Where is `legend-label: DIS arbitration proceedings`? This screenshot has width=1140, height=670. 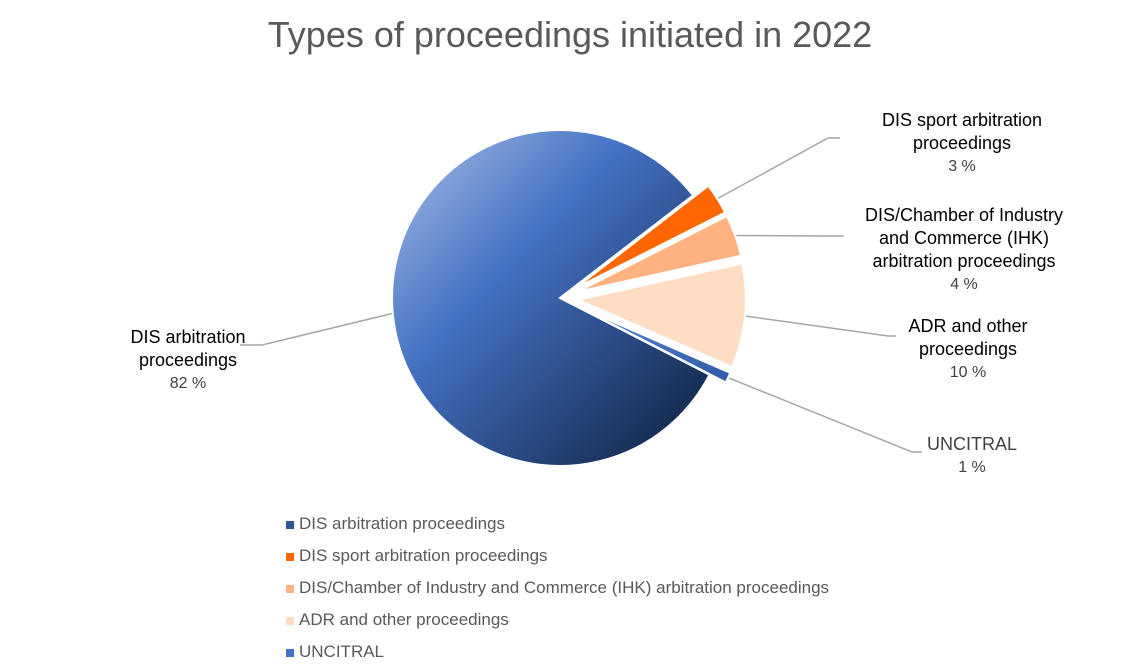
legend-label: DIS arbitration proceedings is located at coordinates (402, 523).